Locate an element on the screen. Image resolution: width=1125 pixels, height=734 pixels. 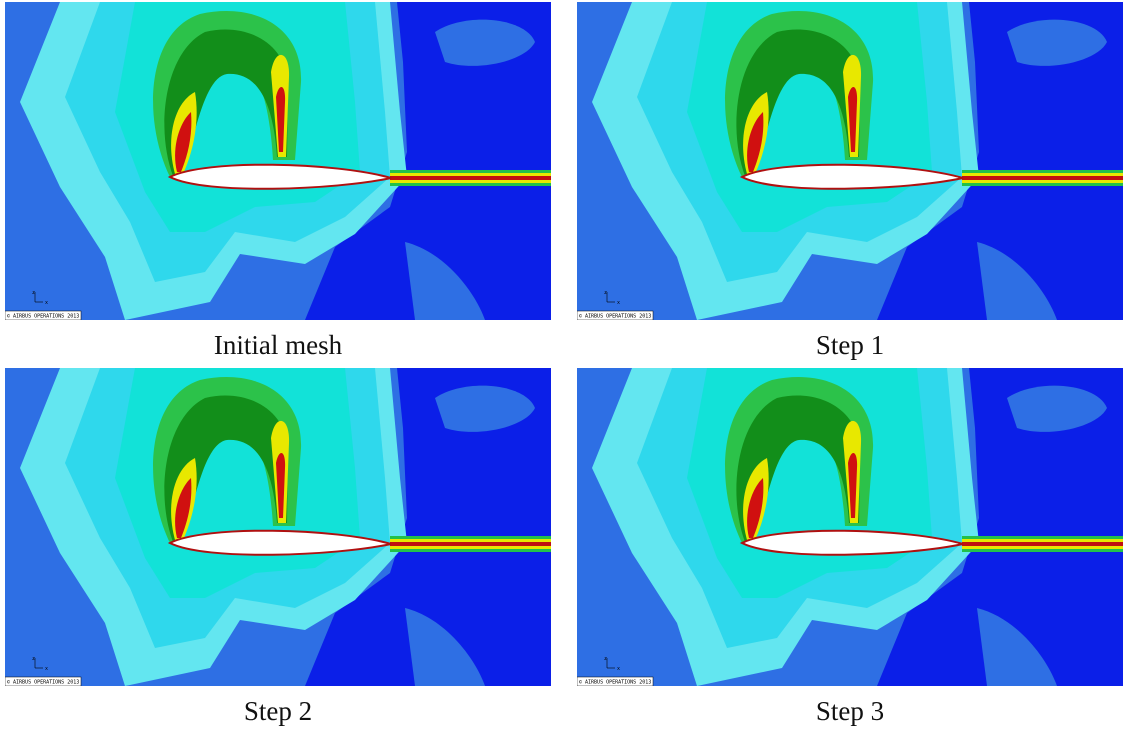
caption: Initial mesh is located at coordinates (278, 345).